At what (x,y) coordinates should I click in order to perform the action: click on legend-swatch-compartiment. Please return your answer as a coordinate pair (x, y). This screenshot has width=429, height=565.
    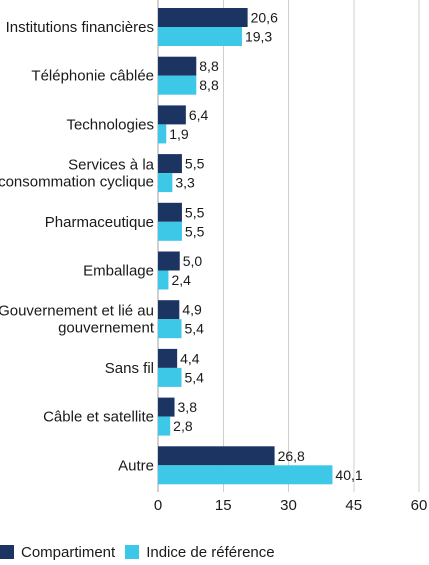
    Looking at the image, I should click on (7, 552).